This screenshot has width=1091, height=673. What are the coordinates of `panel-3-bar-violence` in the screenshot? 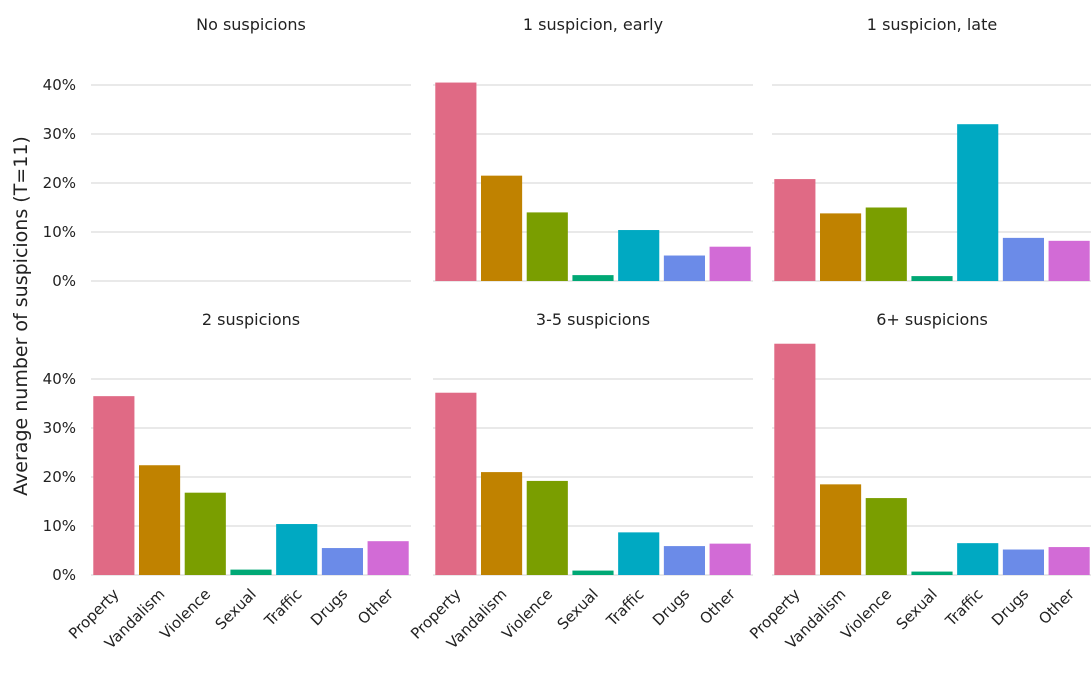 It's located at (886, 244).